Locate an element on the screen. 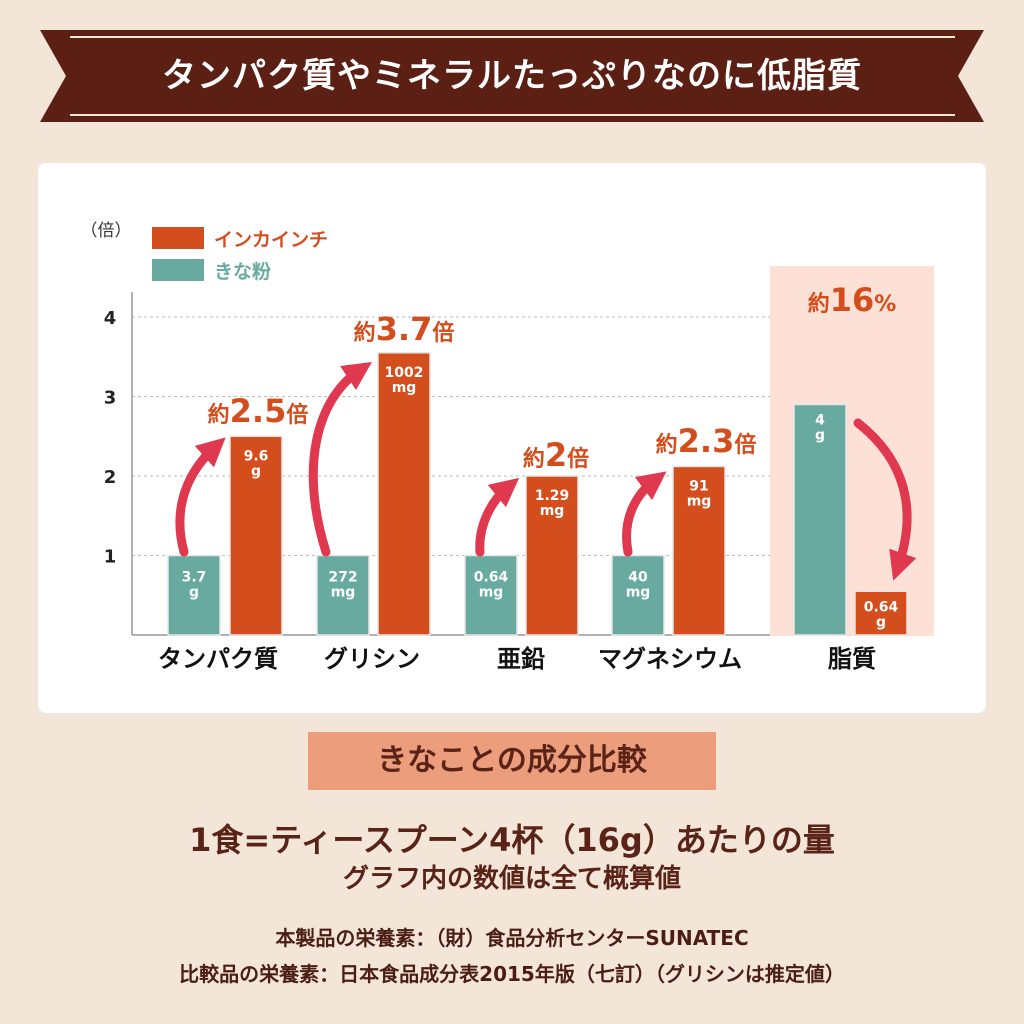 Image resolution: width=1024 pixels, height=1024 pixels. y-tick-label: 2 is located at coordinates (110, 477).